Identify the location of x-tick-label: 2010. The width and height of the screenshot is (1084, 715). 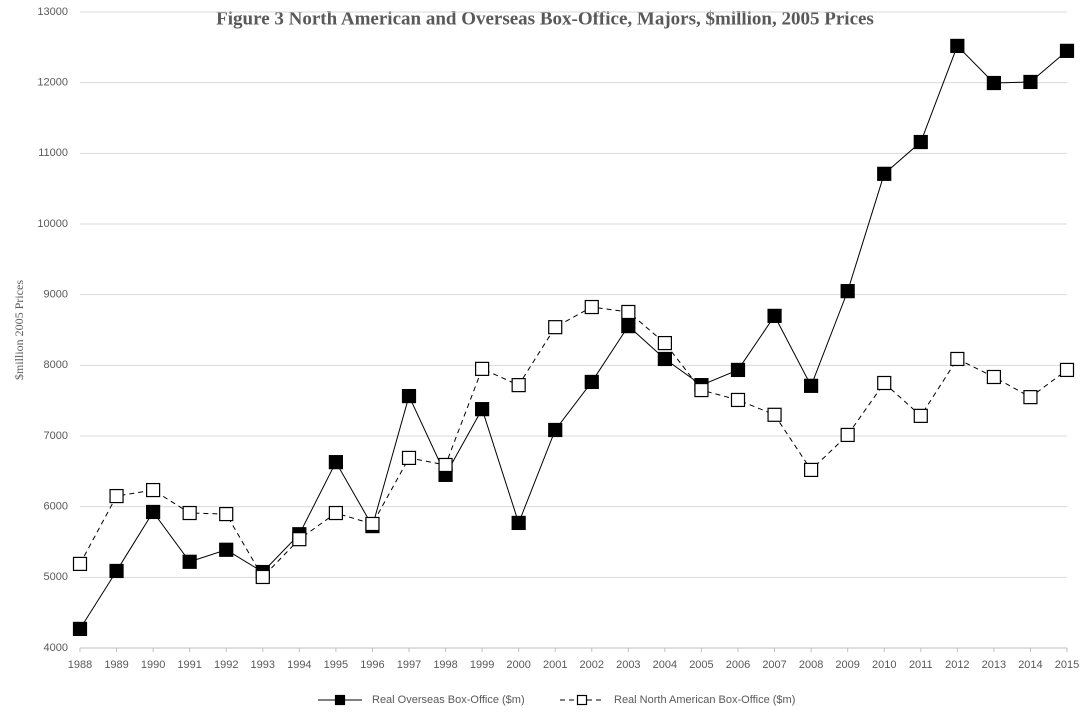
(884, 665).